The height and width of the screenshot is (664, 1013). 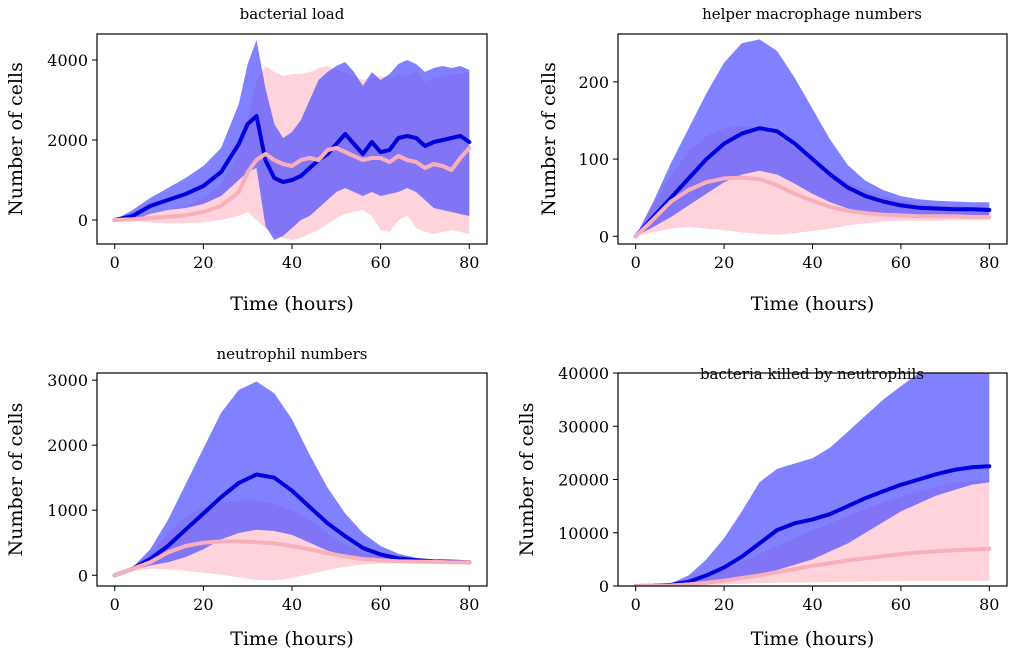 I want to click on y-tick-label: 10000, so click(x=583, y=533).